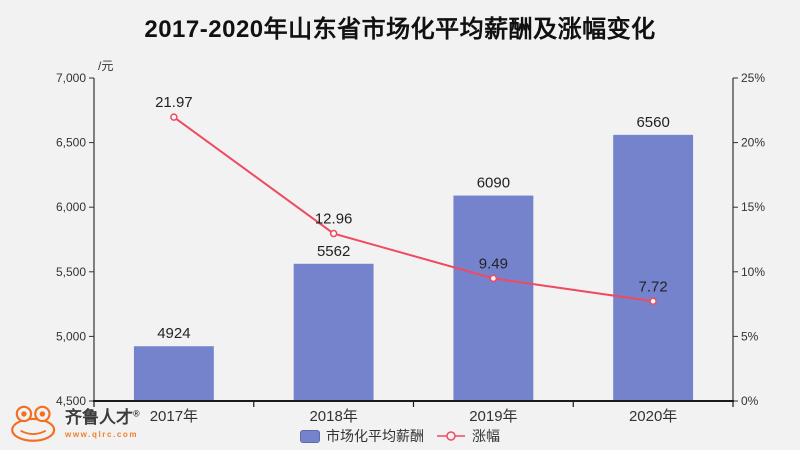 Image resolution: width=800 pixels, height=450 pixels. Describe the element at coordinates (486, 436) in the screenshot. I see `legend-line-label: 涨幅` at that location.